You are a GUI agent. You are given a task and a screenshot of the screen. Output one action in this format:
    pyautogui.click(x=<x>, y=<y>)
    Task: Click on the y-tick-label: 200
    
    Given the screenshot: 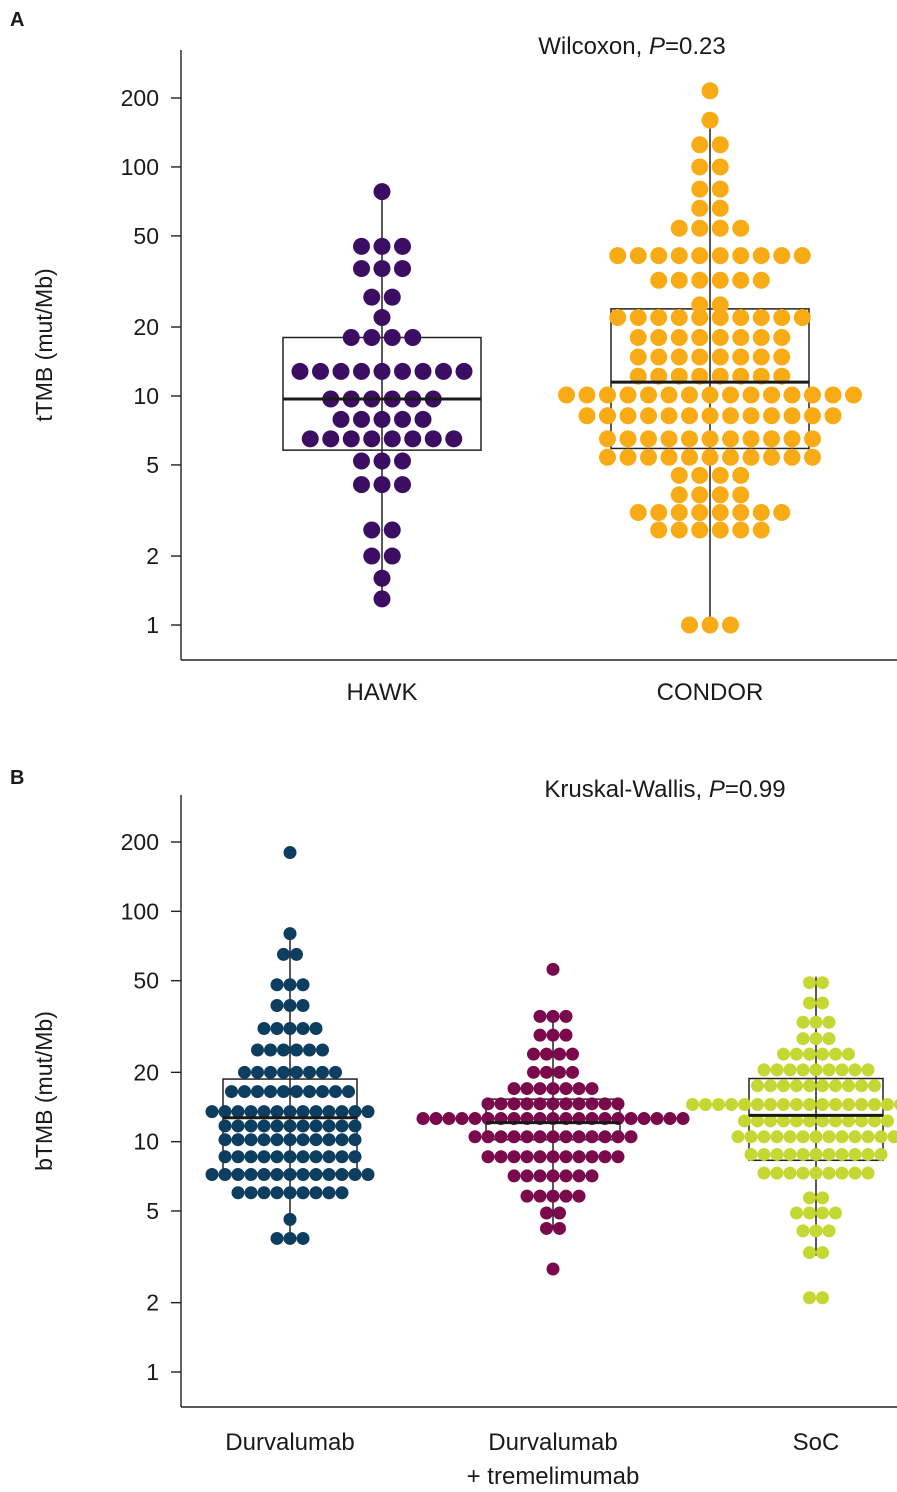 What is the action you would take?
    pyautogui.click(x=140, y=98)
    